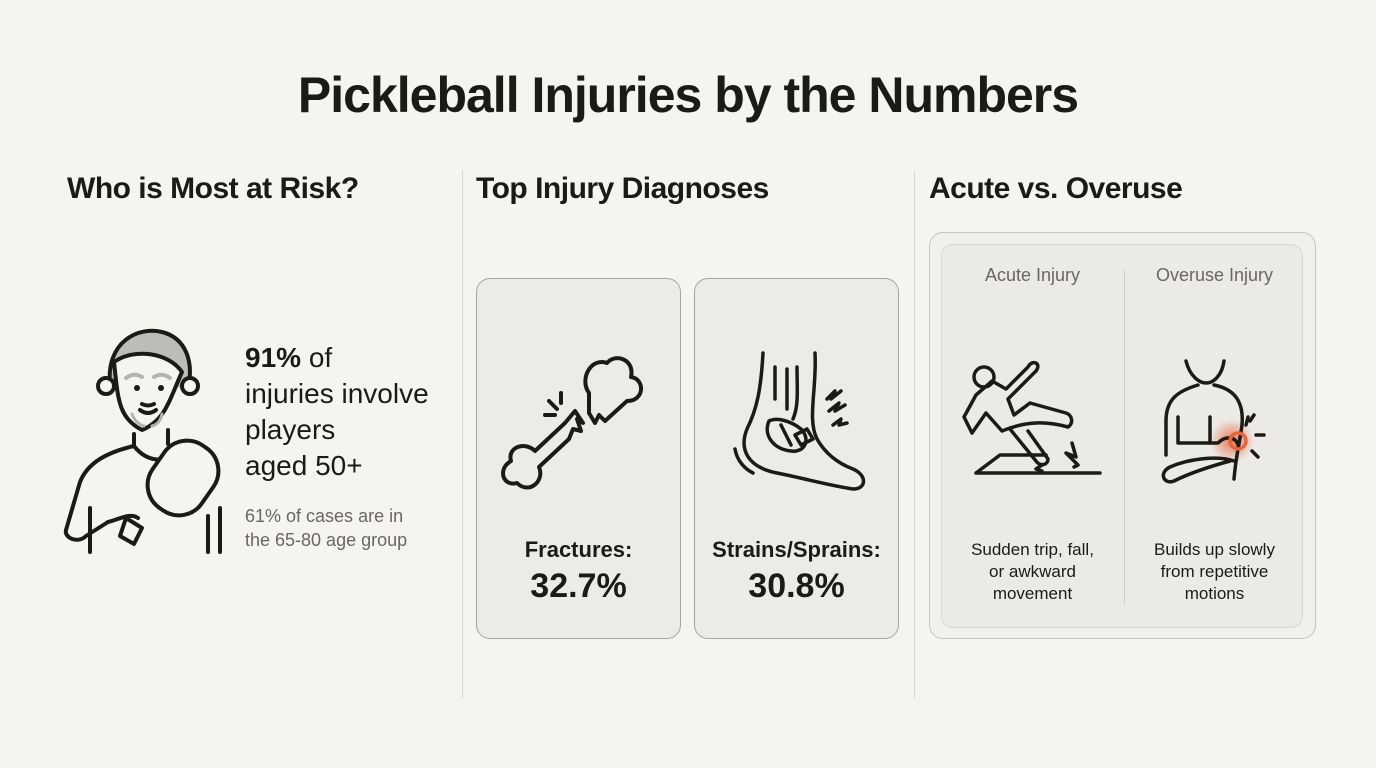  What do you see at coordinates (213, 188) in the screenshot?
I see `section-heading-risk: Who is Most at Risk?` at bounding box center [213, 188].